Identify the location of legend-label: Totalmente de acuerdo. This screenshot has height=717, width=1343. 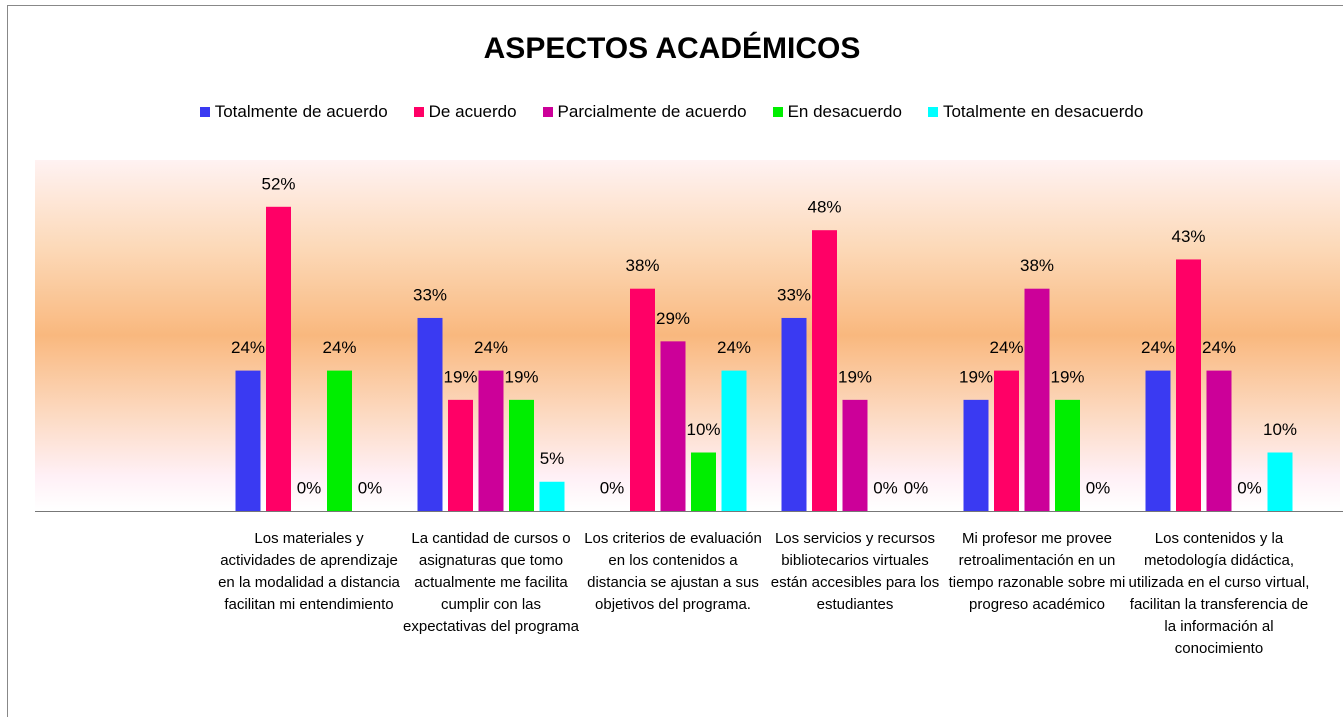
(301, 111).